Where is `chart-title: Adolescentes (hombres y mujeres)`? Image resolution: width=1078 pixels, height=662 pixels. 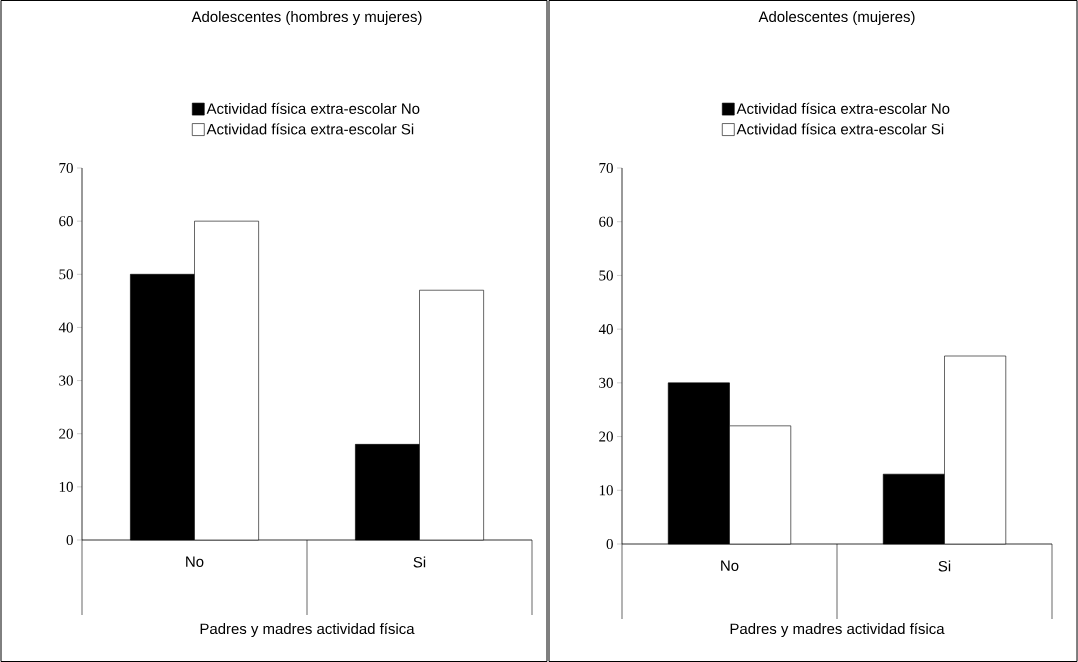 chart-title: Adolescentes (hombres y mujeres) is located at coordinates (306, 18).